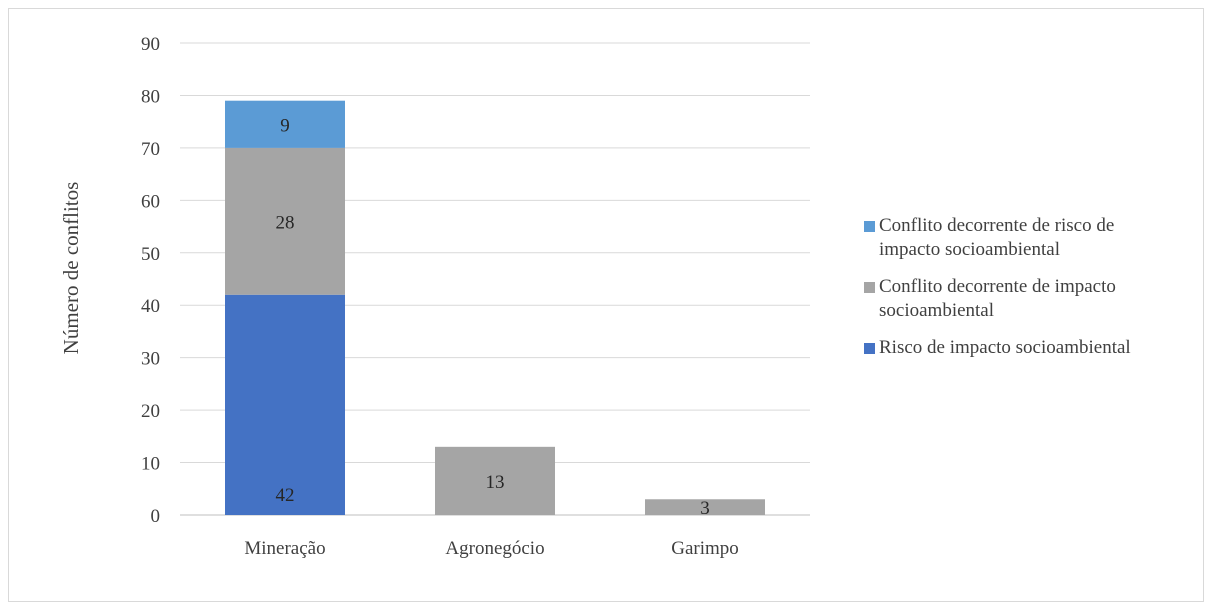 The width and height of the screenshot is (1212, 610). I want to click on data-label: 28, so click(285, 222).